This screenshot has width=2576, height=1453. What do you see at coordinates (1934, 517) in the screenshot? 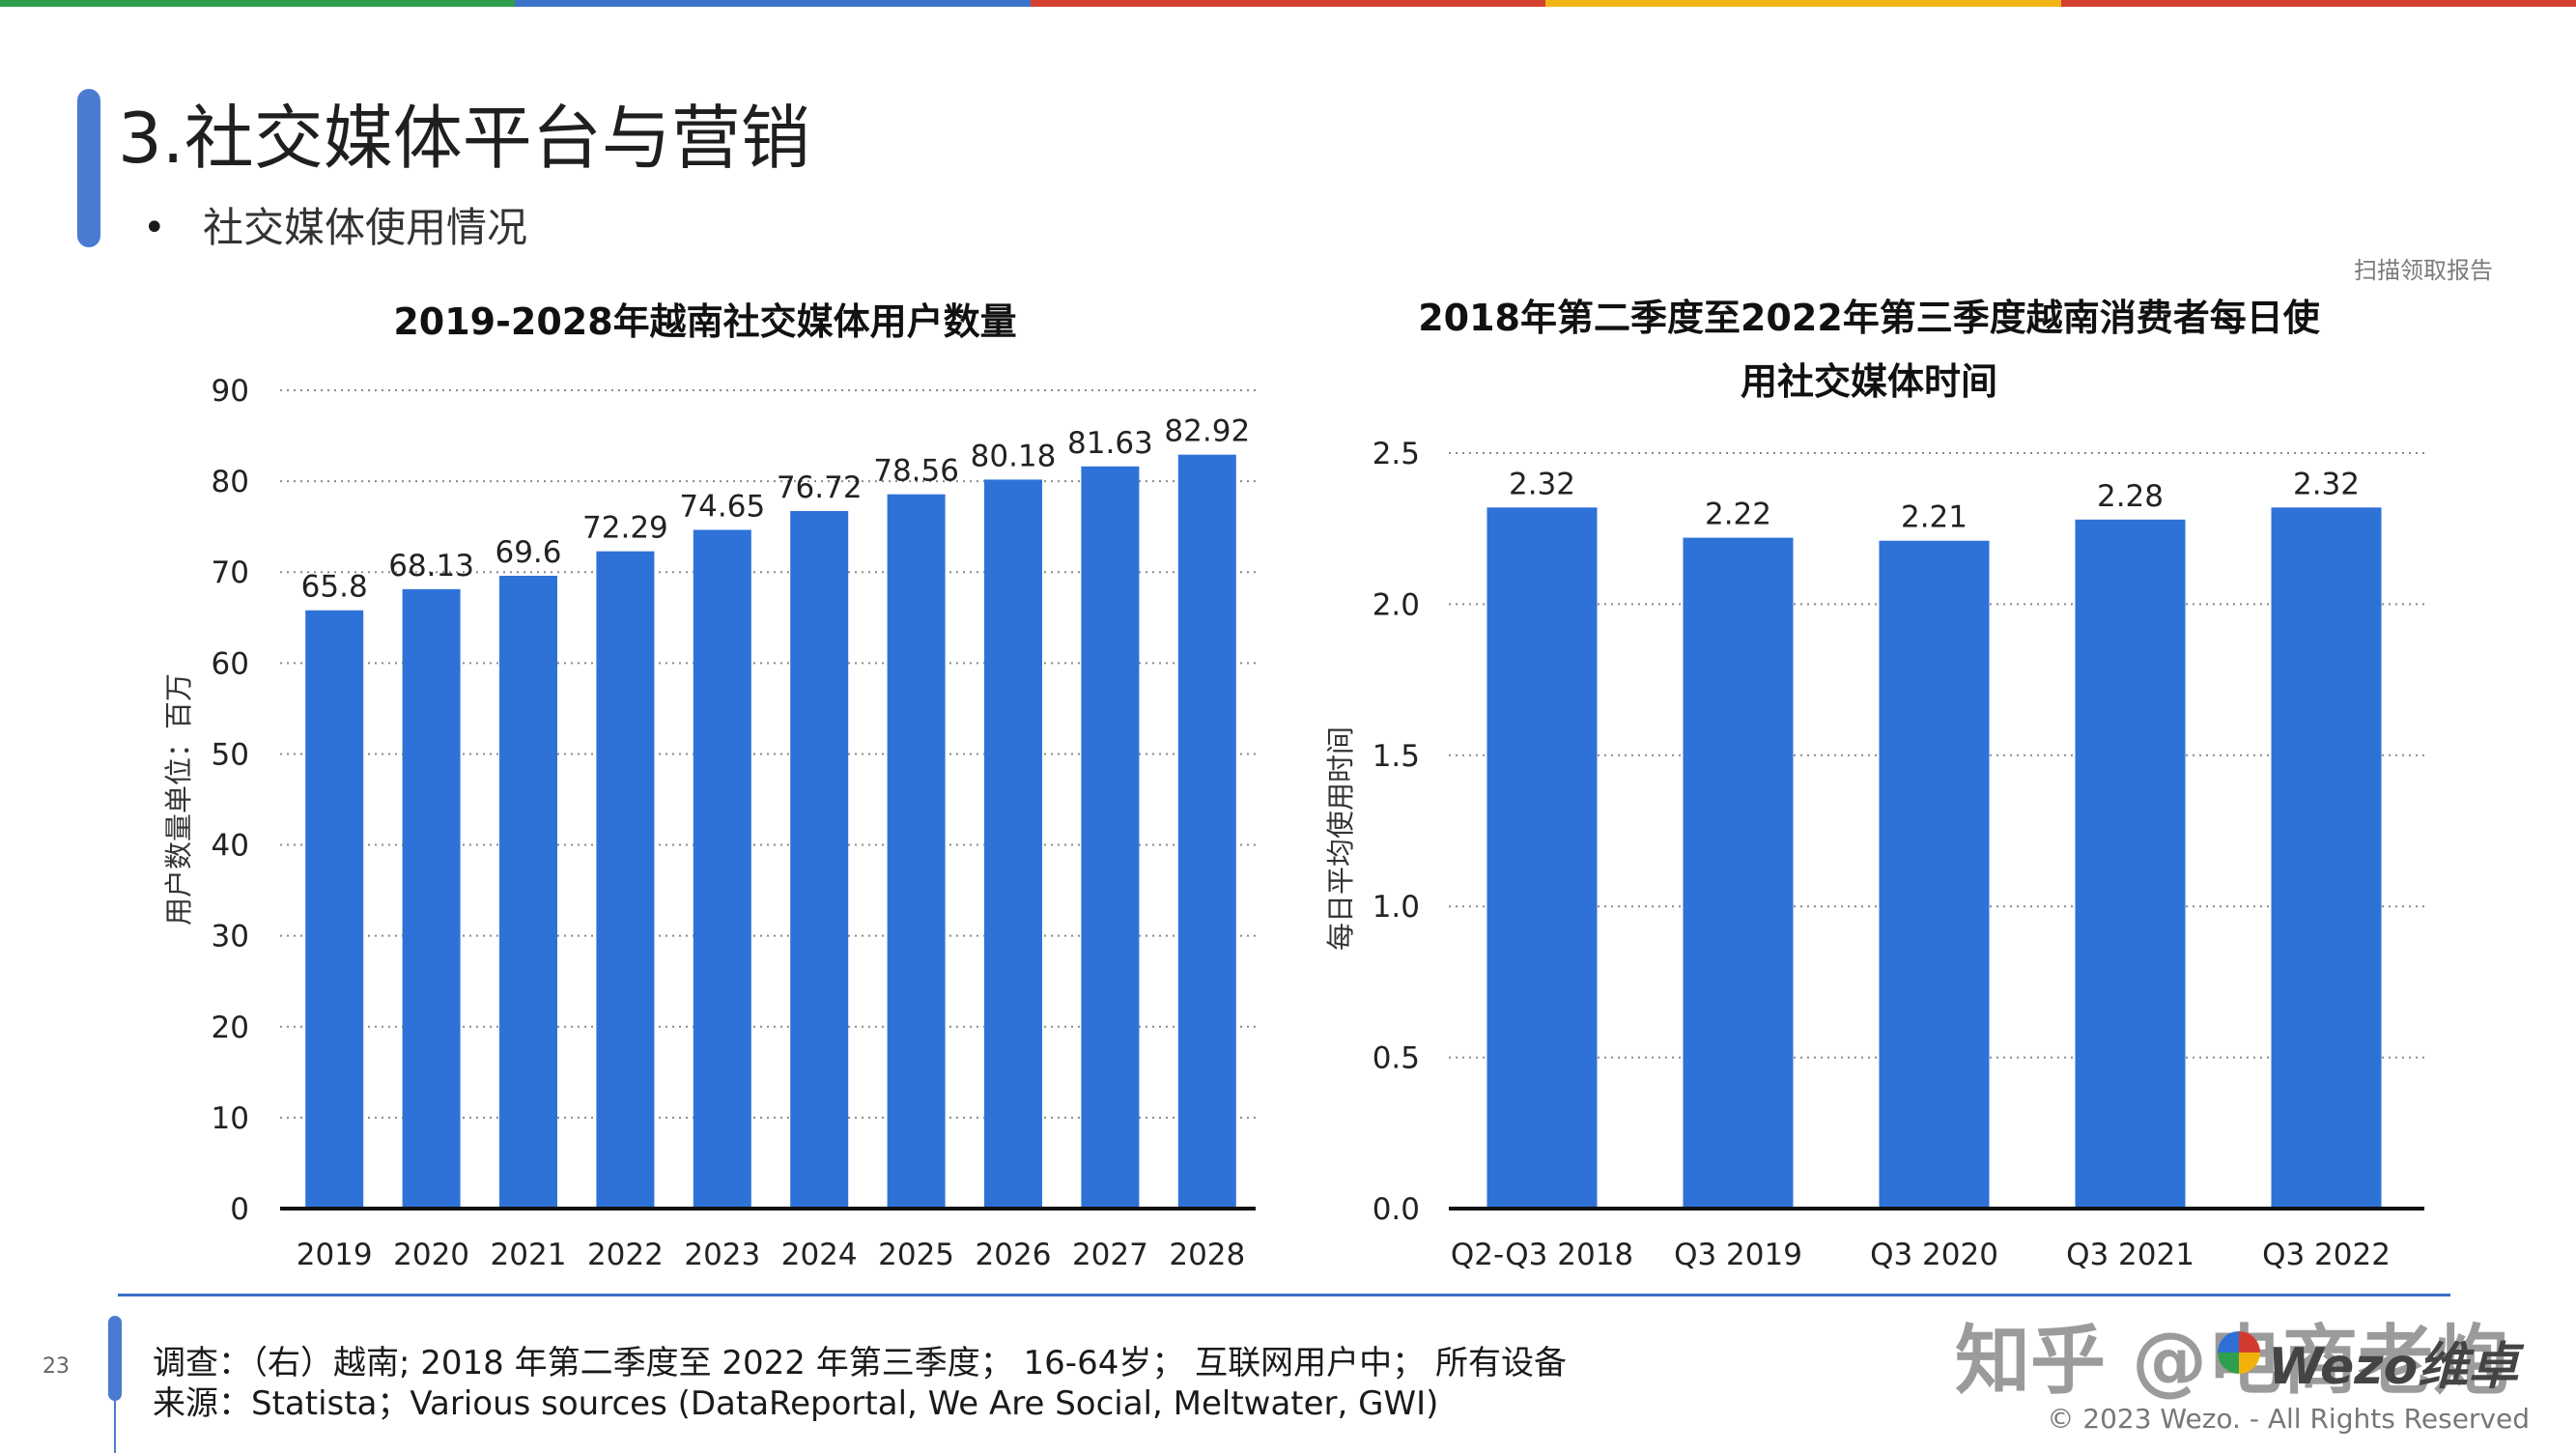
I see `chart2-value-label: 2.21` at bounding box center [1934, 517].